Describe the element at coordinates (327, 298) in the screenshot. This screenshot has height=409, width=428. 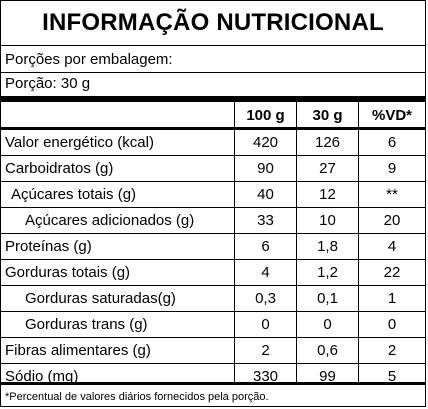
I see `value-per-30g: 0,1` at that location.